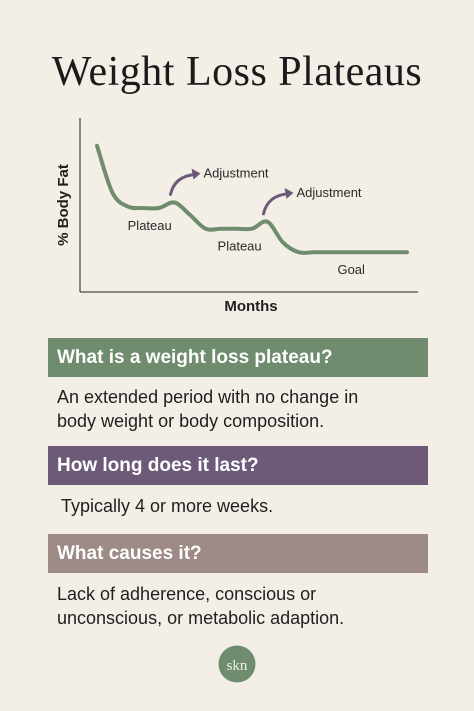  What do you see at coordinates (63, 205) in the screenshot?
I see `y-axis-label: % Body Fat` at bounding box center [63, 205].